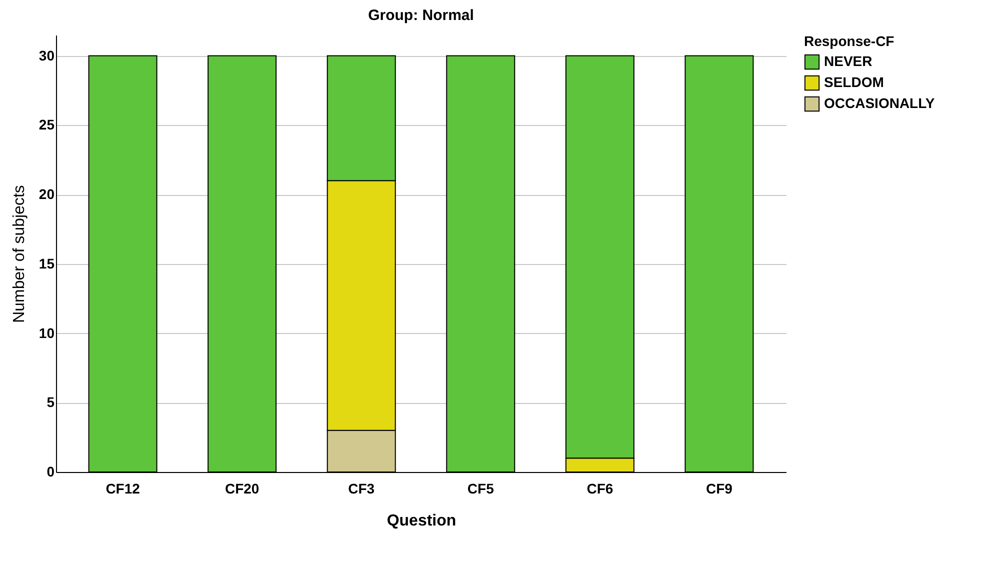  I want to click on x-tick-label: CF3, so click(361, 488).